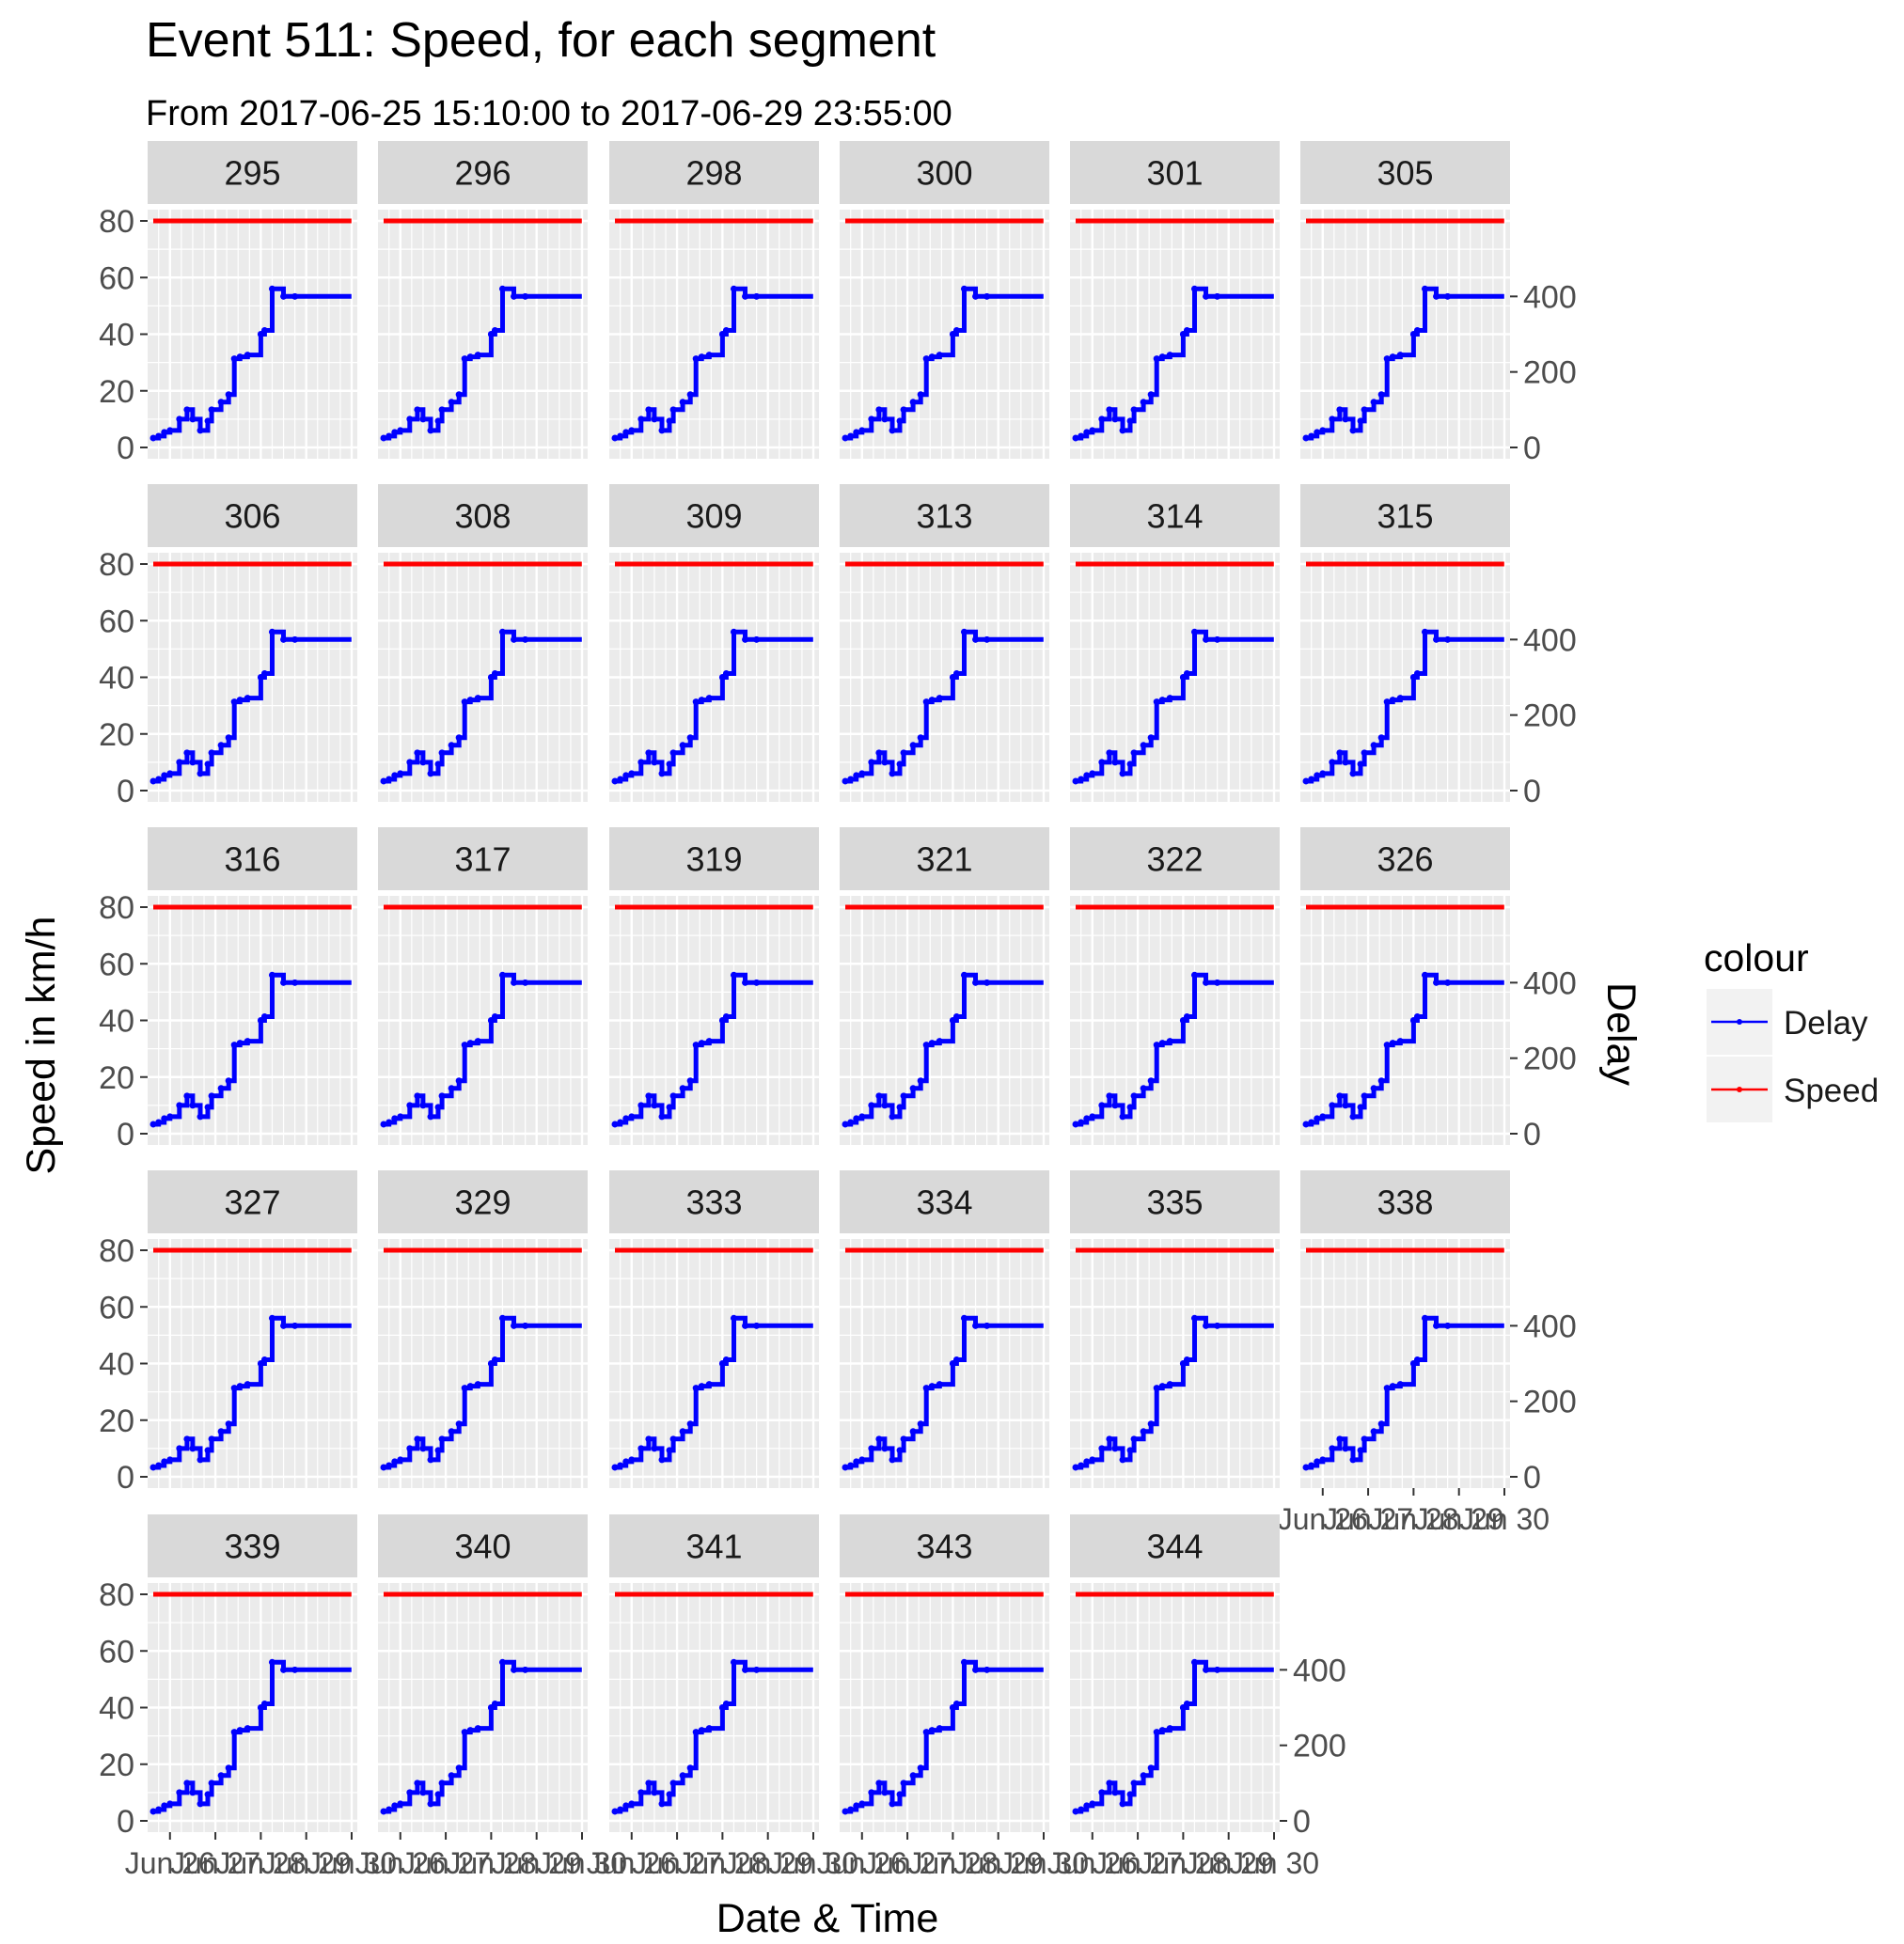 Image resolution: width=1904 pixels, height=1944 pixels. What do you see at coordinates (483, 1329) in the screenshot?
I see `facet-panel: 329` at bounding box center [483, 1329].